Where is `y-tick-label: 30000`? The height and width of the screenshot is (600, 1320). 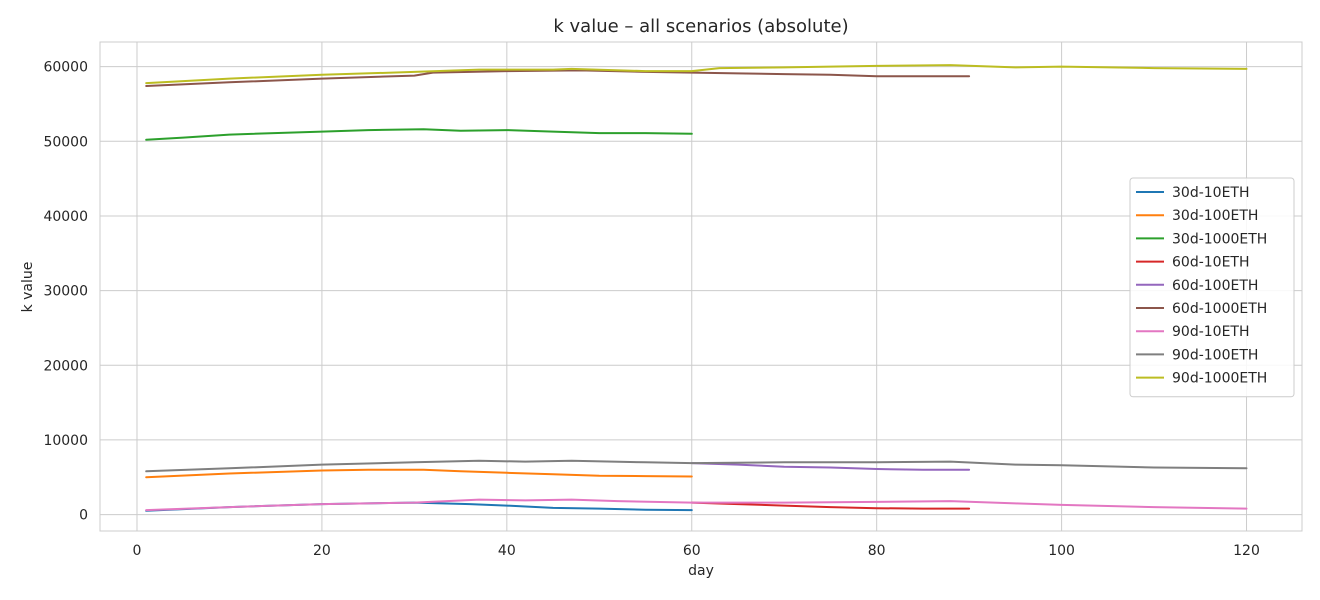 y-tick-label: 30000 is located at coordinates (65, 292).